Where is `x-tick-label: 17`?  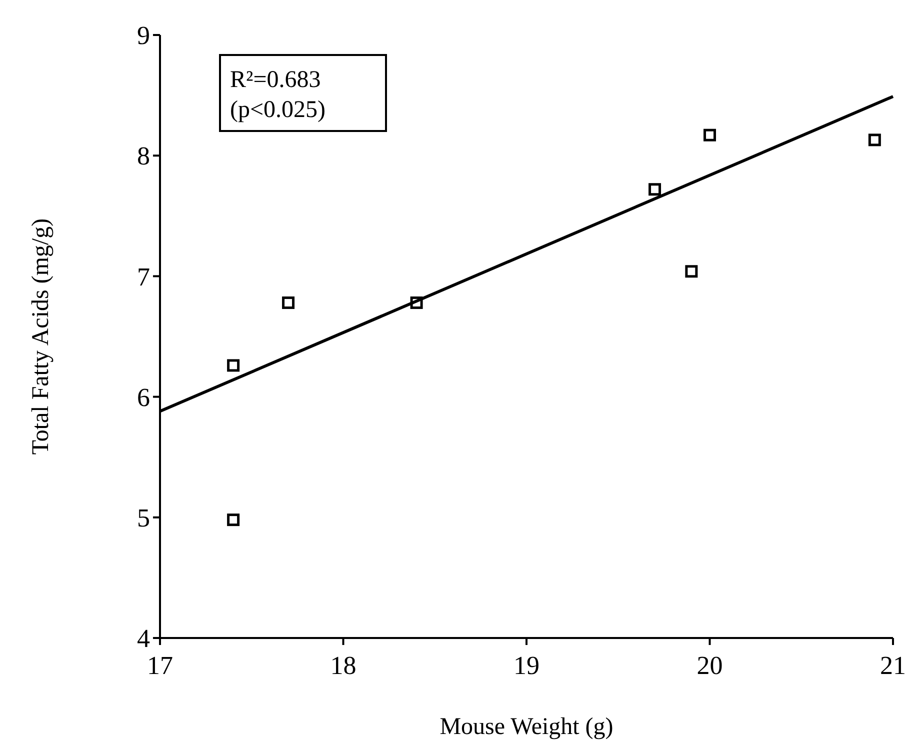 x-tick-label: 17 is located at coordinates (160, 665).